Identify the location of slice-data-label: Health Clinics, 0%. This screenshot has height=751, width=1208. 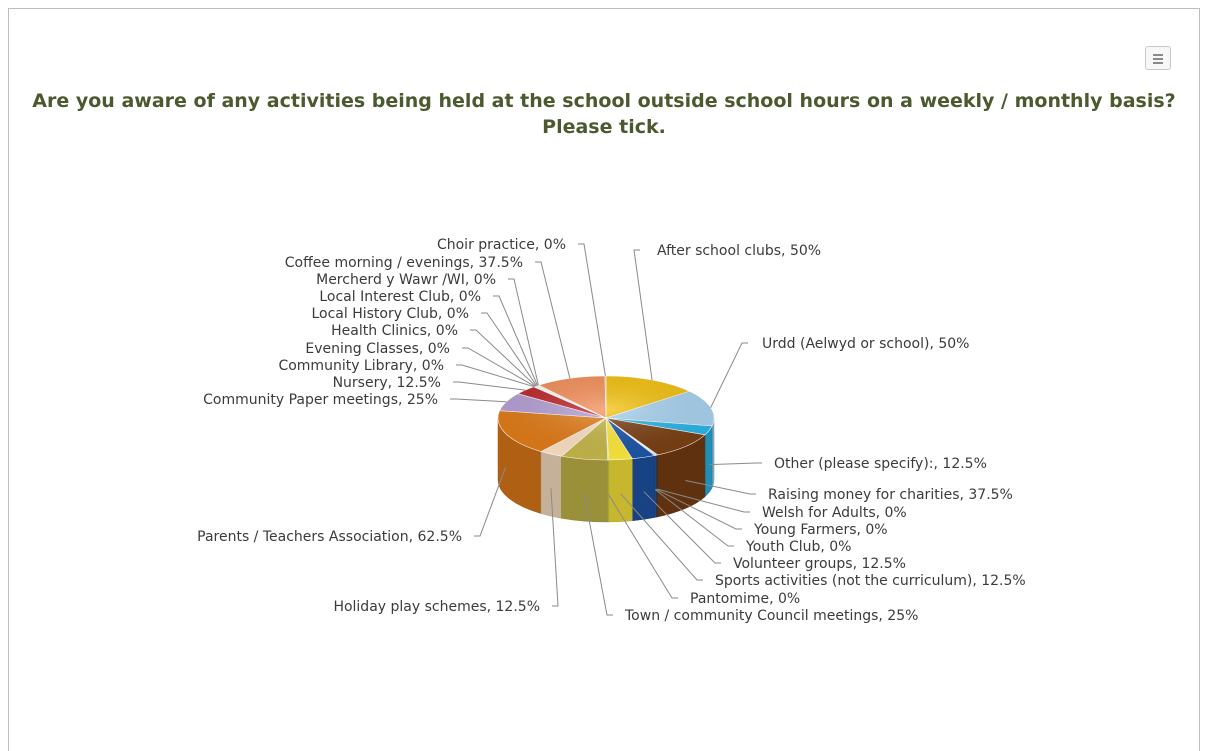
(394, 331).